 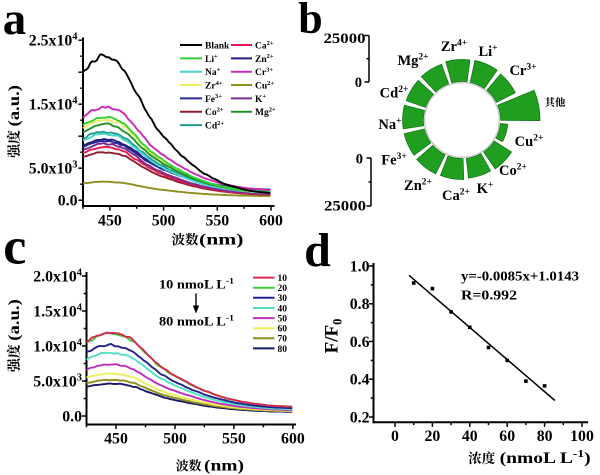 What do you see at coordinates (317, 250) in the screenshot?
I see `svg-text: d` at bounding box center [317, 250].